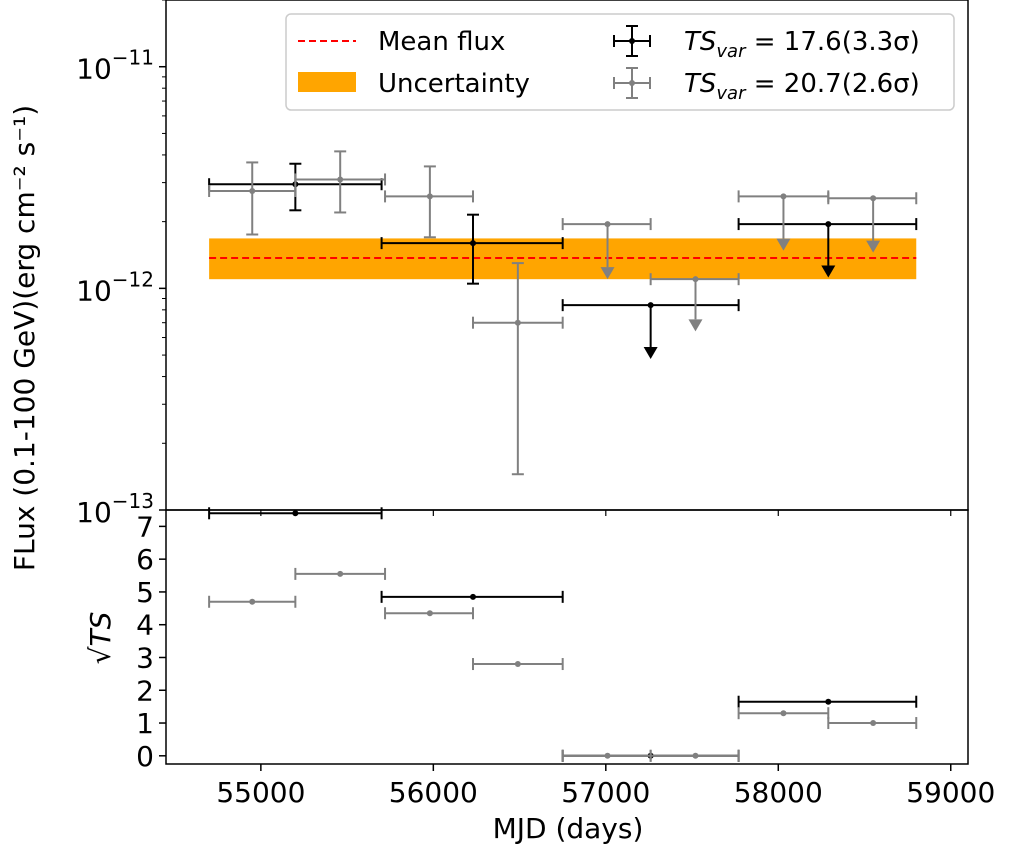 The width and height of the screenshot is (1020, 848). Describe the element at coordinates (252, 190) in the screenshot. I see `flux-point-s2-1-marker` at that location.